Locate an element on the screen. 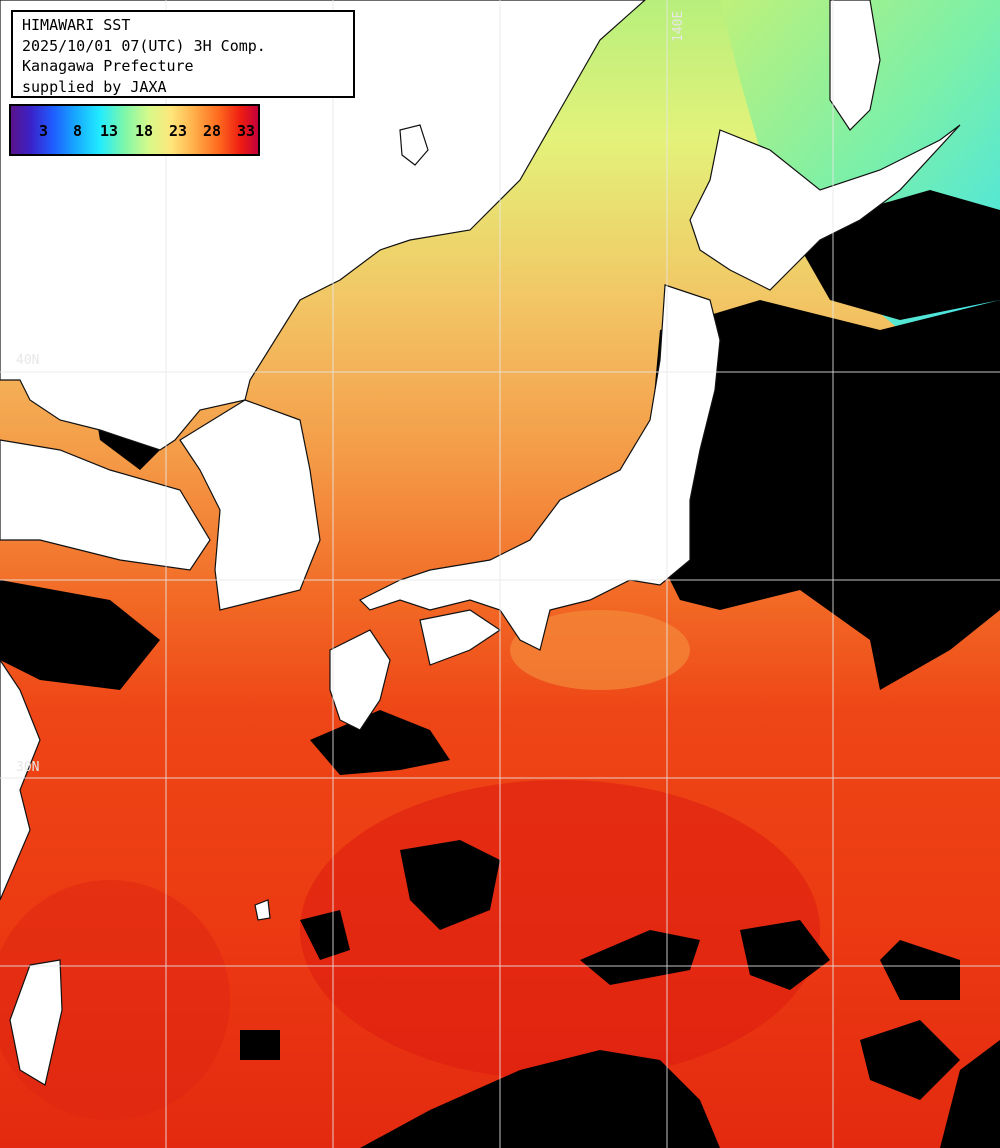  land-sakhalin is located at coordinates (855, 65).